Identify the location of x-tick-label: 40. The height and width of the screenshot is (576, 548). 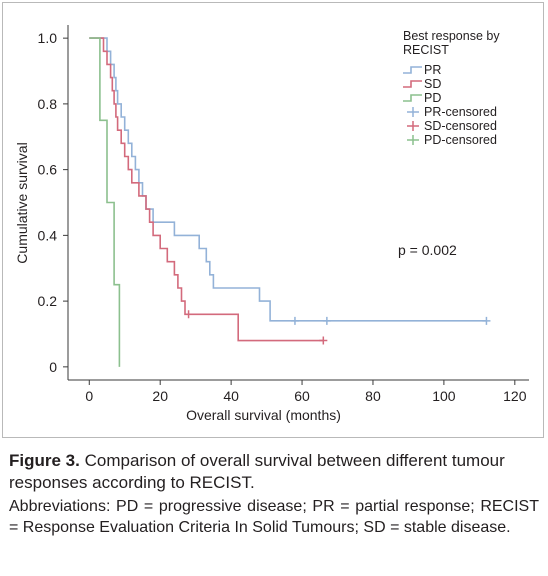
(231, 396).